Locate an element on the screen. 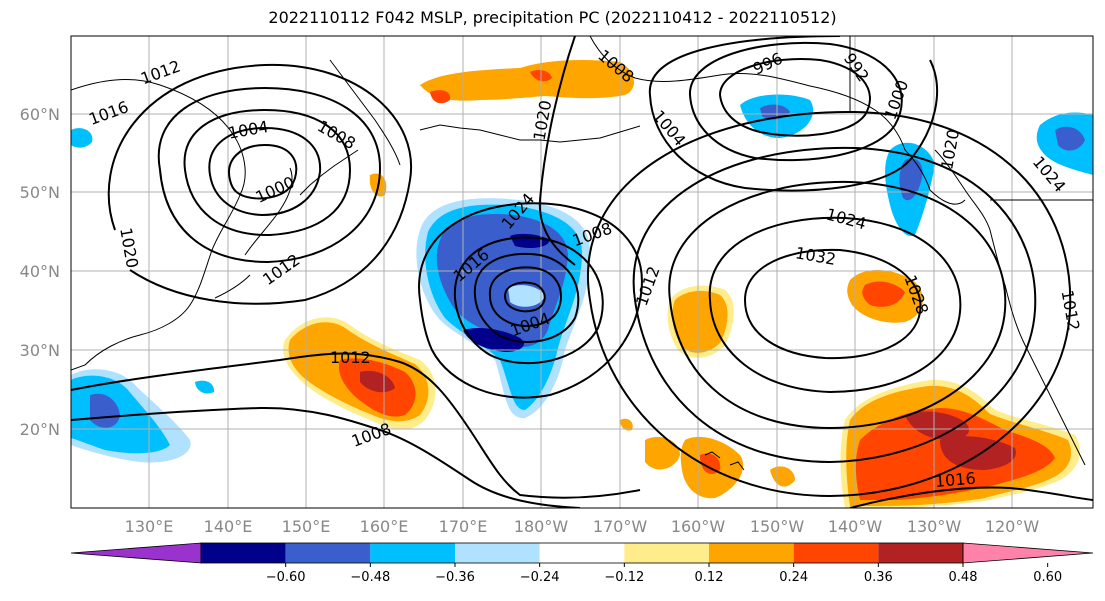 The height and width of the screenshot is (601, 1105). lat-label: 30°N is located at coordinates (40, 350).